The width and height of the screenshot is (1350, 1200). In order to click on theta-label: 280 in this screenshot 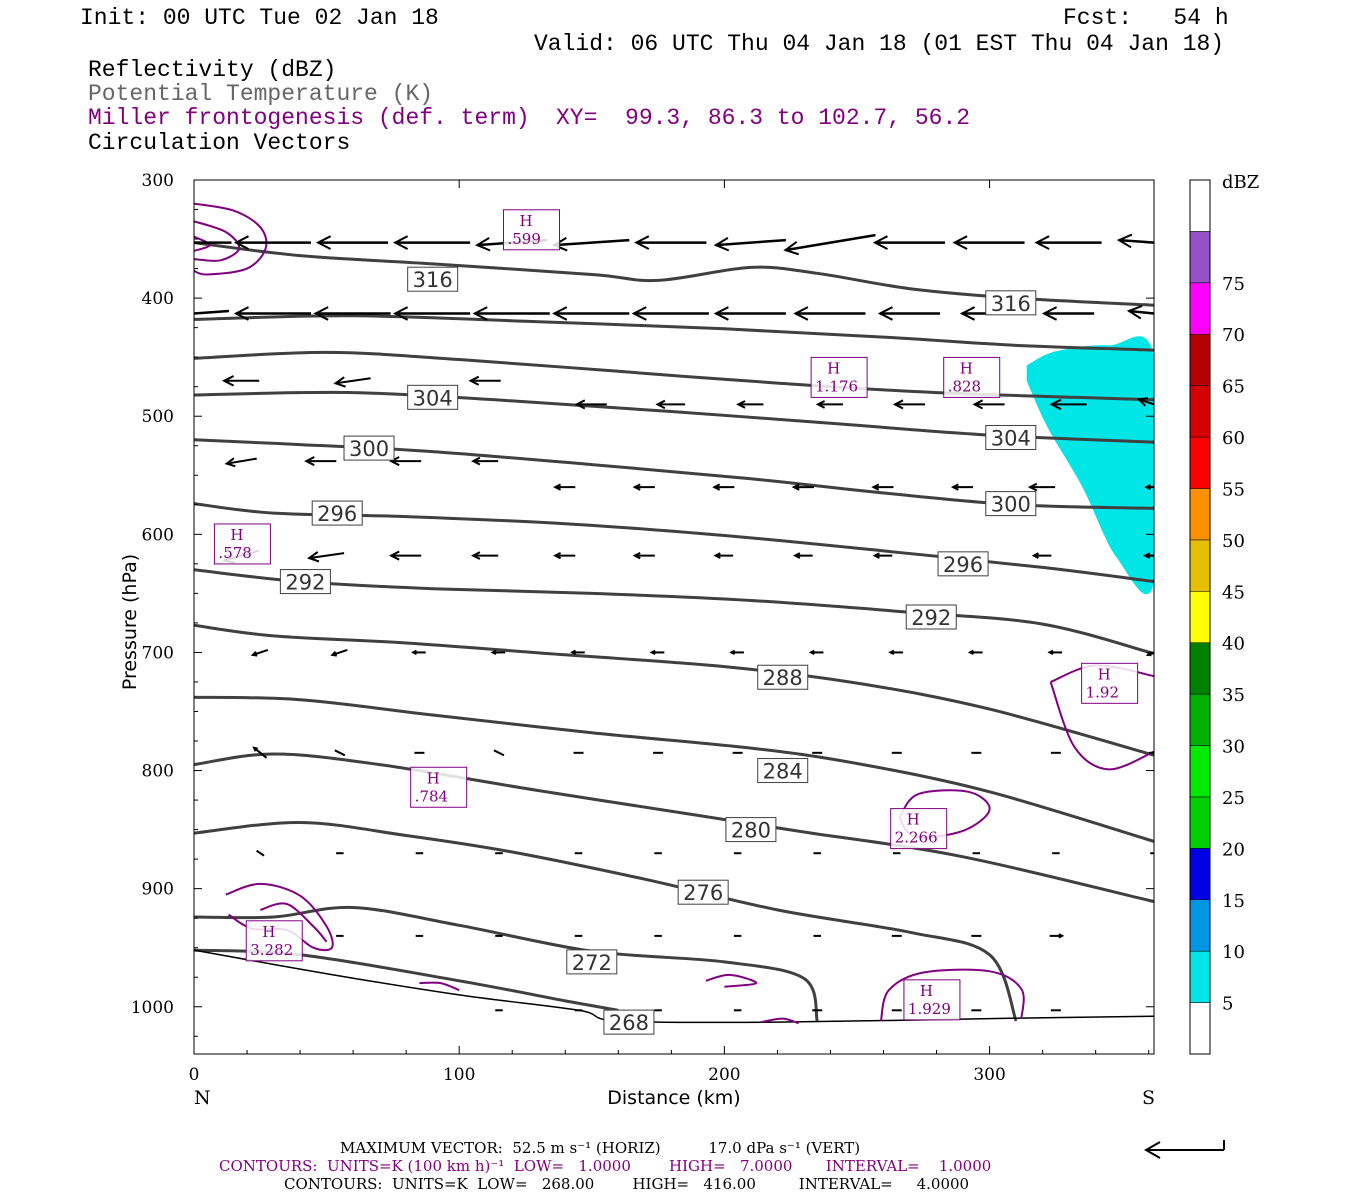, I will do `click(751, 830)`.